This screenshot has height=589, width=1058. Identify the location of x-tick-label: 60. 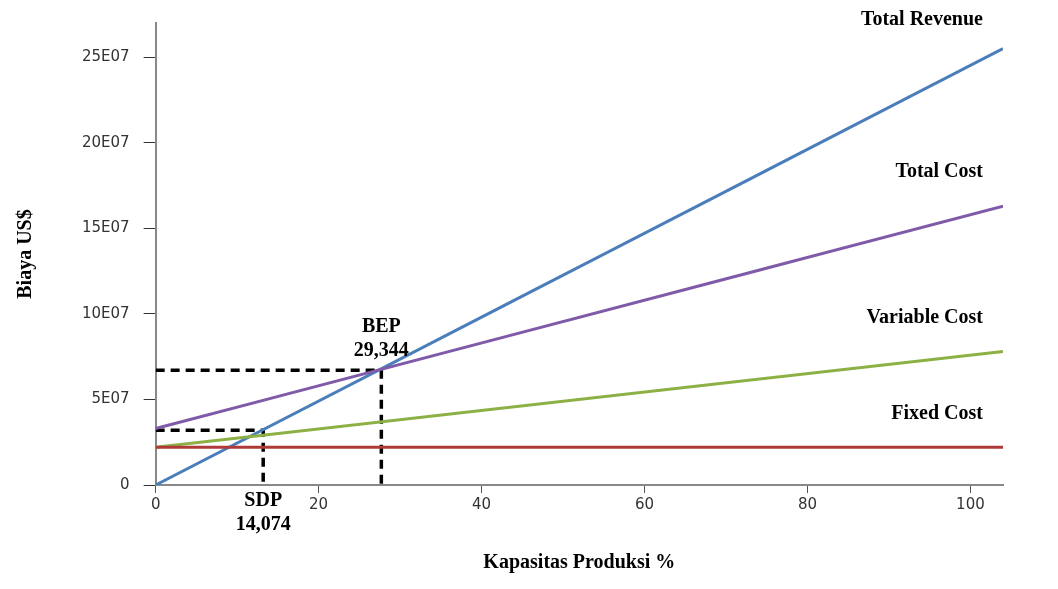
(644, 503).